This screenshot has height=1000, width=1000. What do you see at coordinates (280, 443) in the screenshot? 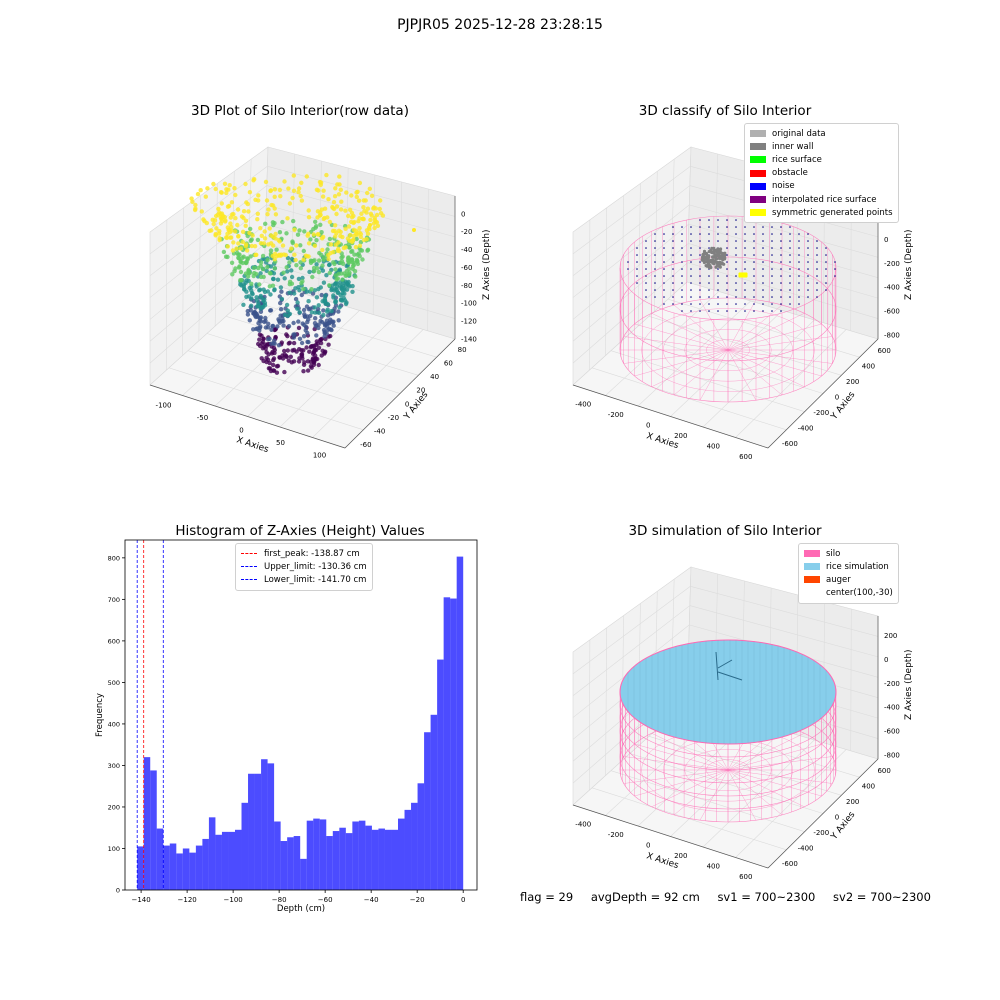
I see `x-tick-label: 50` at bounding box center [280, 443].